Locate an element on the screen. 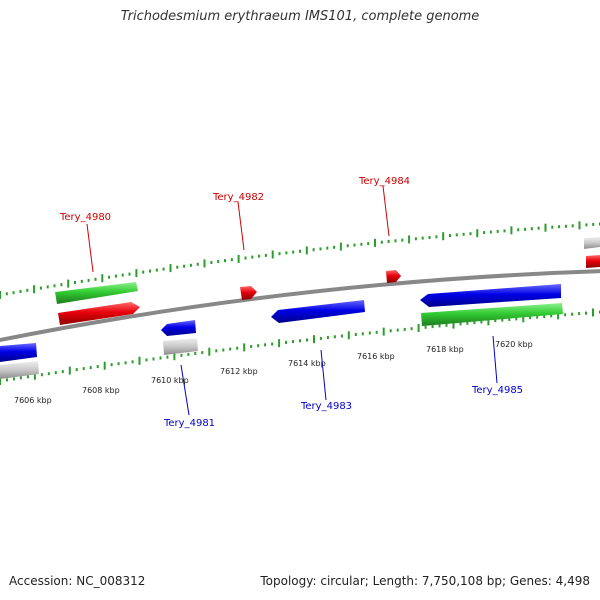 The width and height of the screenshot is (600, 600). scale-label-7620: 7620 kbp is located at coordinates (514, 344).